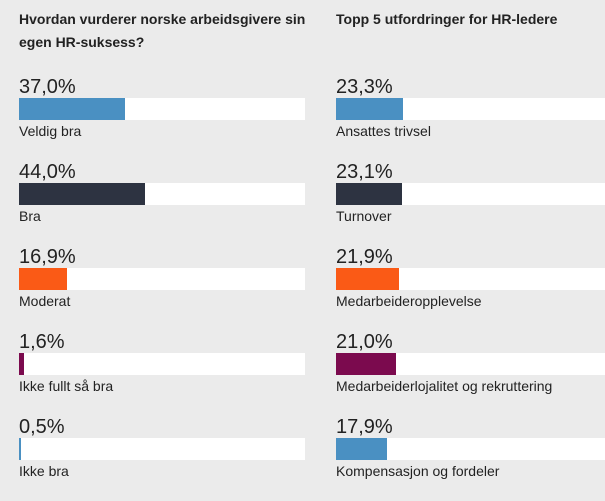 The height and width of the screenshot is (501, 605). I want to click on chart-title: Topp 5 utfordringer for HR-ledere, so click(447, 19).